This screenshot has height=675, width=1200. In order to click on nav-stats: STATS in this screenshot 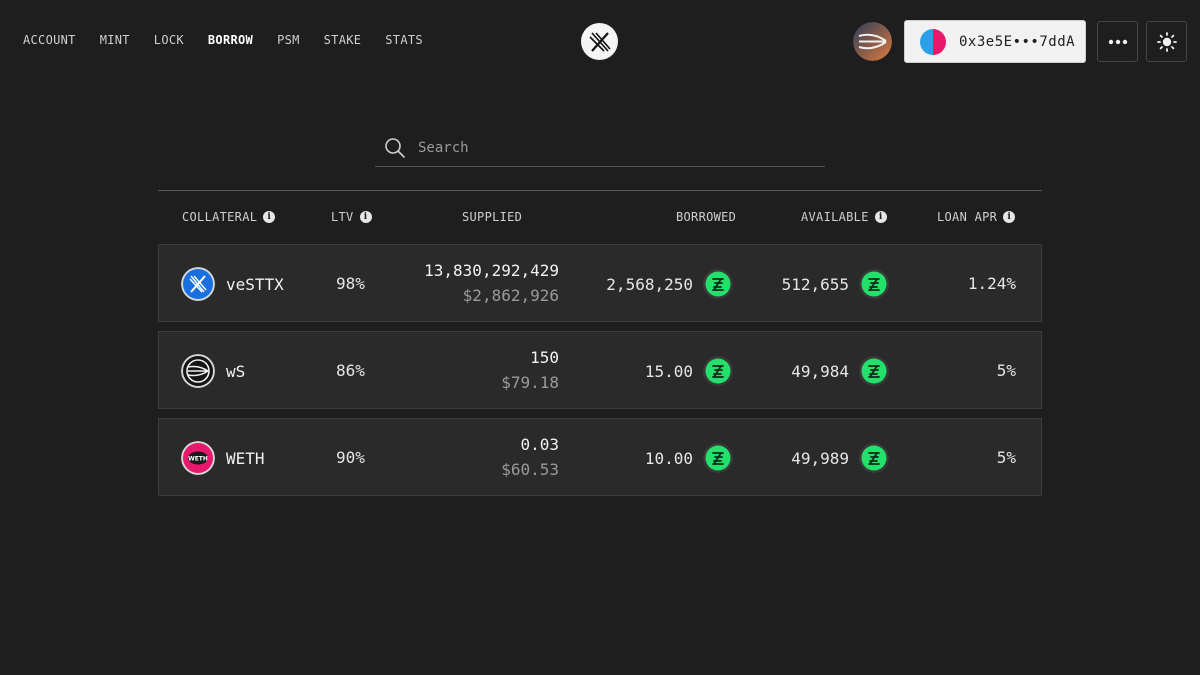, I will do `click(404, 40)`.